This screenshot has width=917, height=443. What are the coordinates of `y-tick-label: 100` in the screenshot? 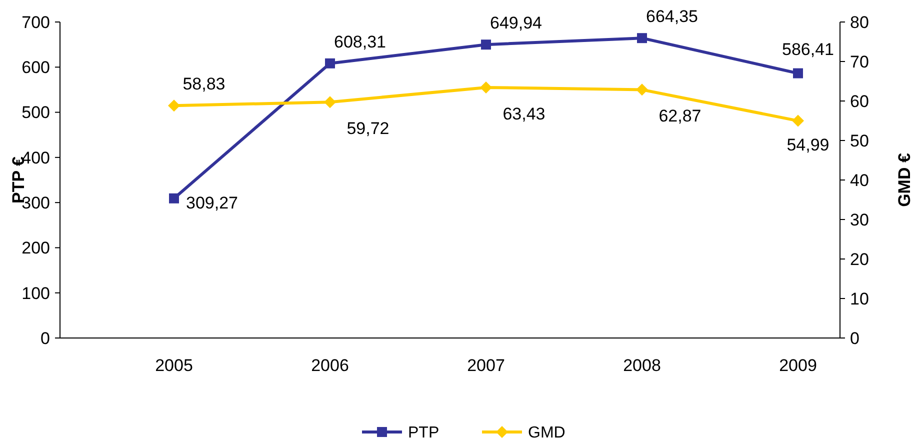 It's located at (36, 293).